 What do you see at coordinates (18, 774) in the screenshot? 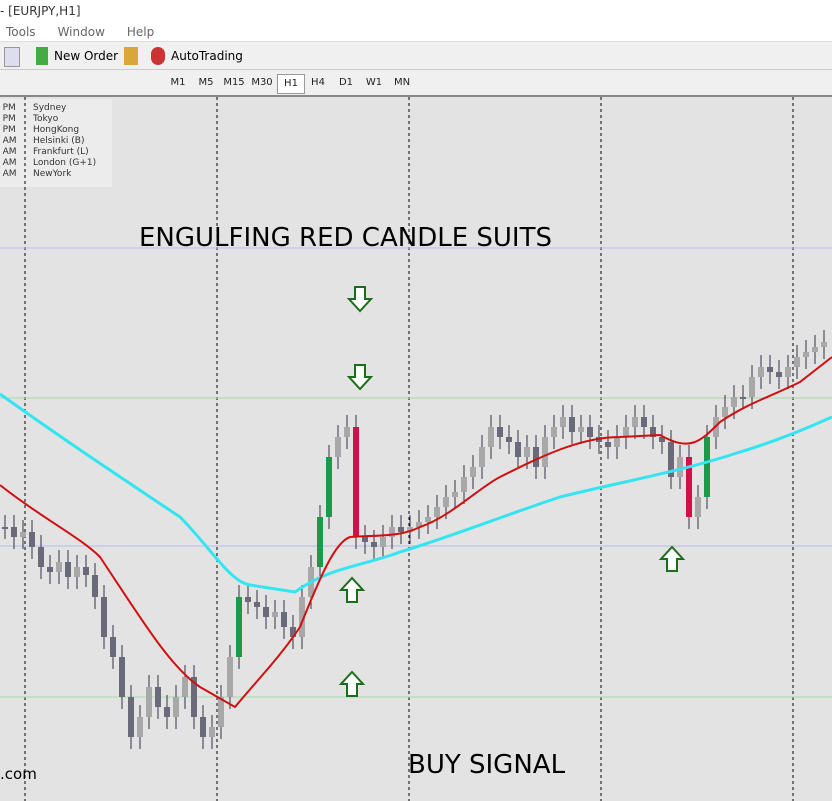
I see `watermark: .com` at bounding box center [18, 774].